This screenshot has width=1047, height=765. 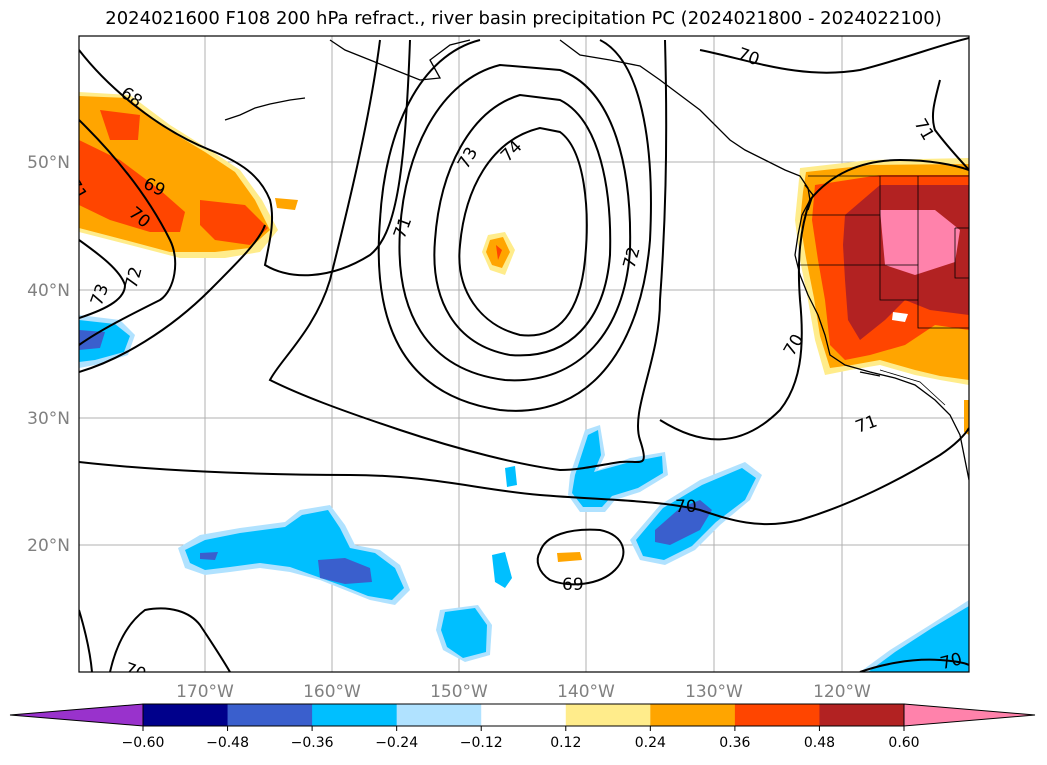 What do you see at coordinates (48, 419) in the screenshot?
I see `lat-label-30n: 30°N` at bounding box center [48, 419].